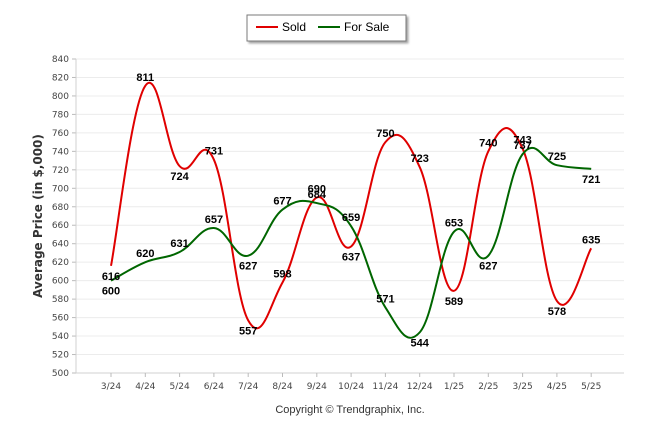  I want to click on data-label-for-sale: 620, so click(145, 254).